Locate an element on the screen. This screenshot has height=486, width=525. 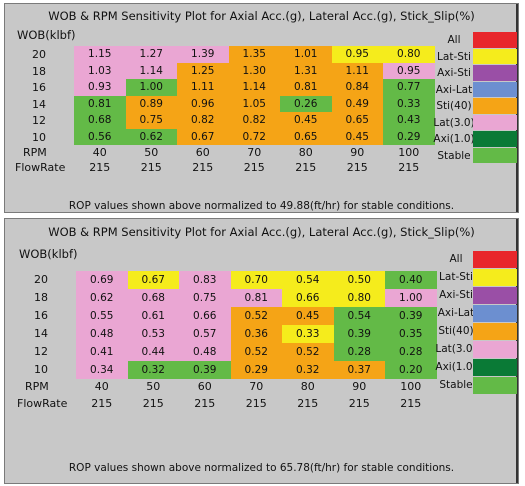
heatmap-cell: 0.55 is located at coordinates (102, 316).